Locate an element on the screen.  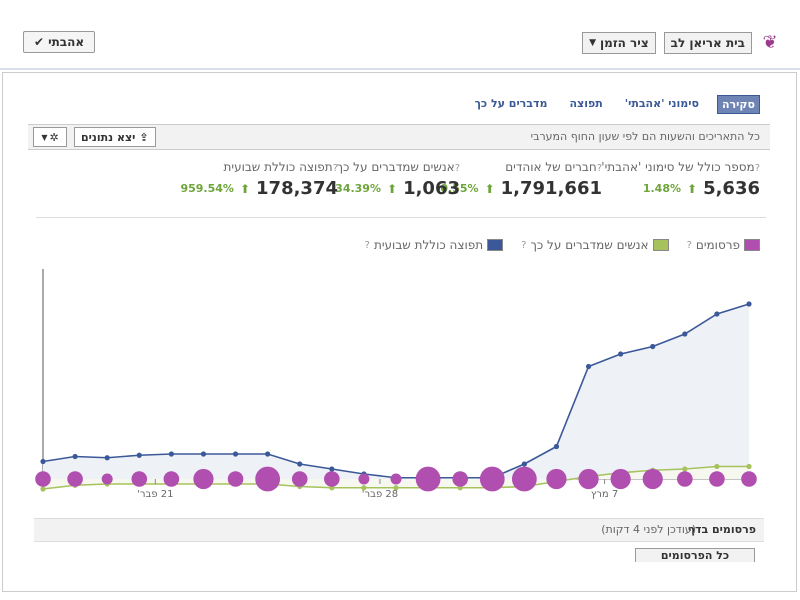
legend-item-talking: אנשים שמדברים על כך ? is located at coordinates (595, 245).